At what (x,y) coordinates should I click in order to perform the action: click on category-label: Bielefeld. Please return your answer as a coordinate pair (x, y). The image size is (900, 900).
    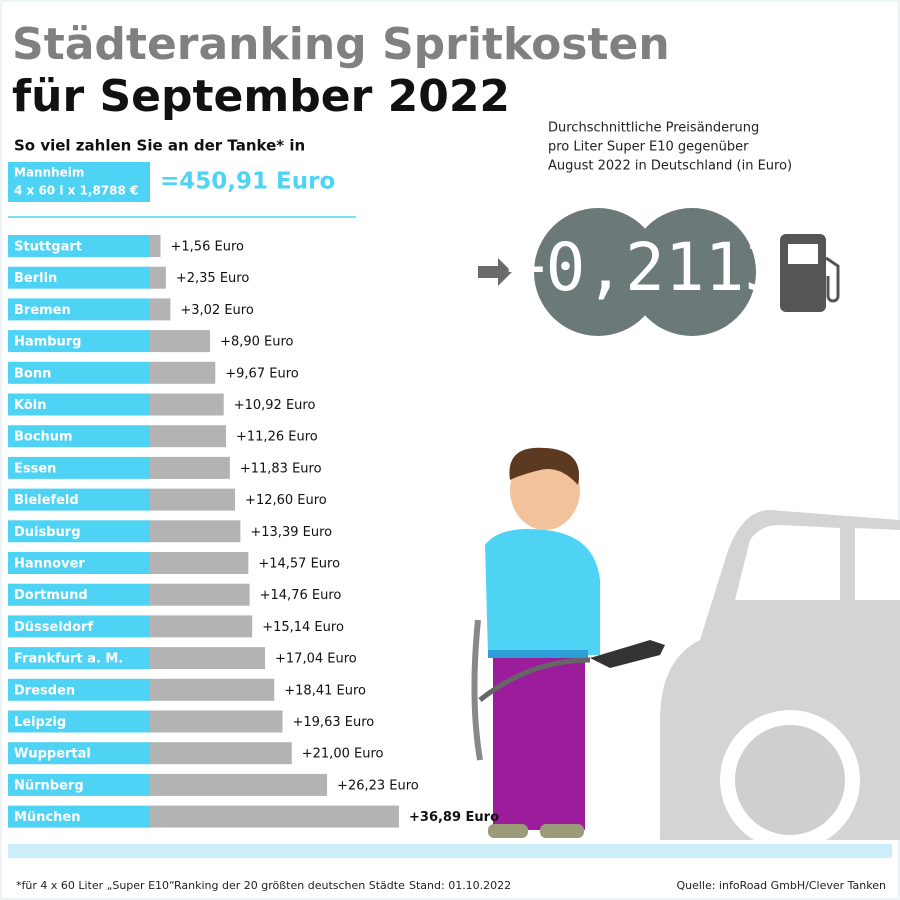
    Looking at the image, I should click on (46, 500).